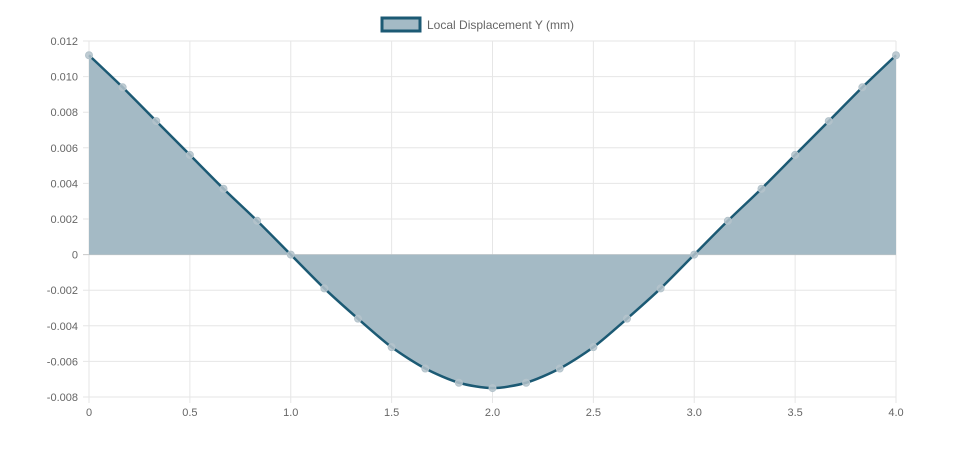  I want to click on y-tick-label: -0.004, so click(62, 327).